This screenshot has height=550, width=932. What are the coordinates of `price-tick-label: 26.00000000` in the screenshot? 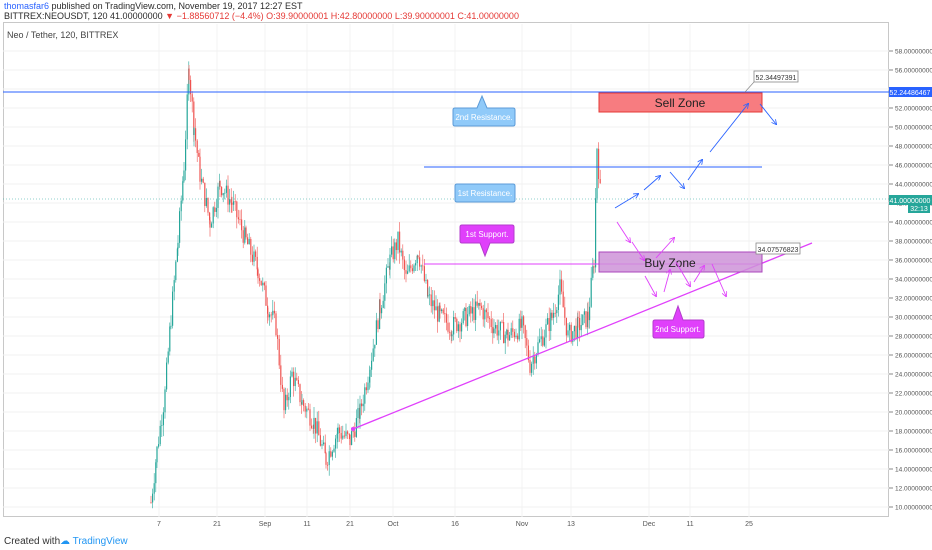 It's located at (913, 356).